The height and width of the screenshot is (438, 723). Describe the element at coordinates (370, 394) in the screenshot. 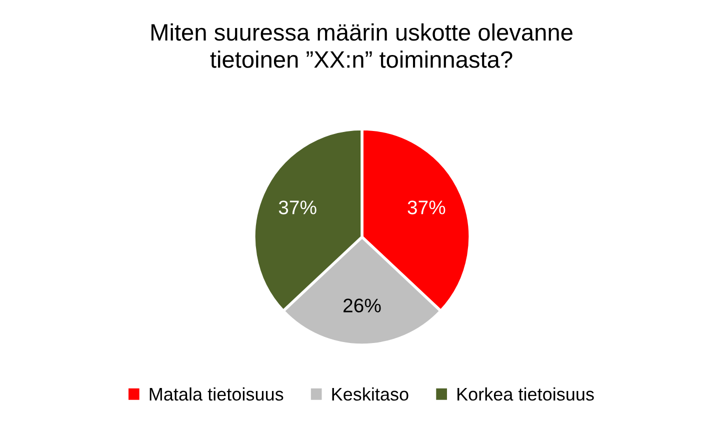

I see `legend-label: Keskitaso` at that location.